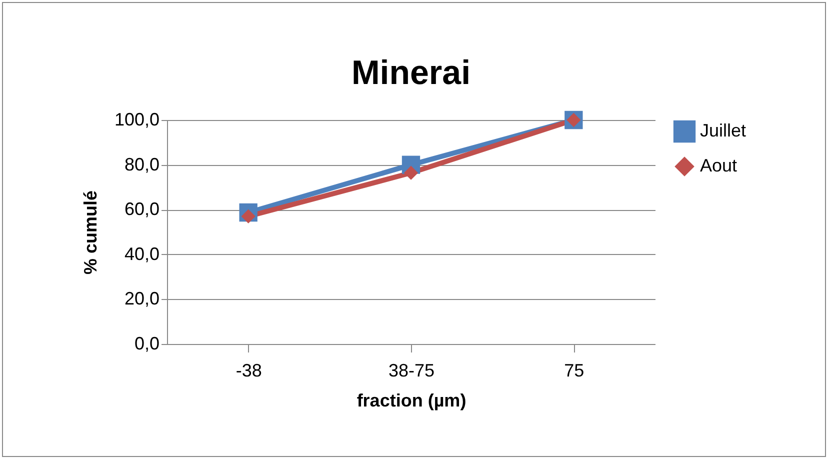 Image resolution: width=830 pixels, height=461 pixels. Describe the element at coordinates (411, 73) in the screenshot. I see `chart-title: Minerai` at that location.